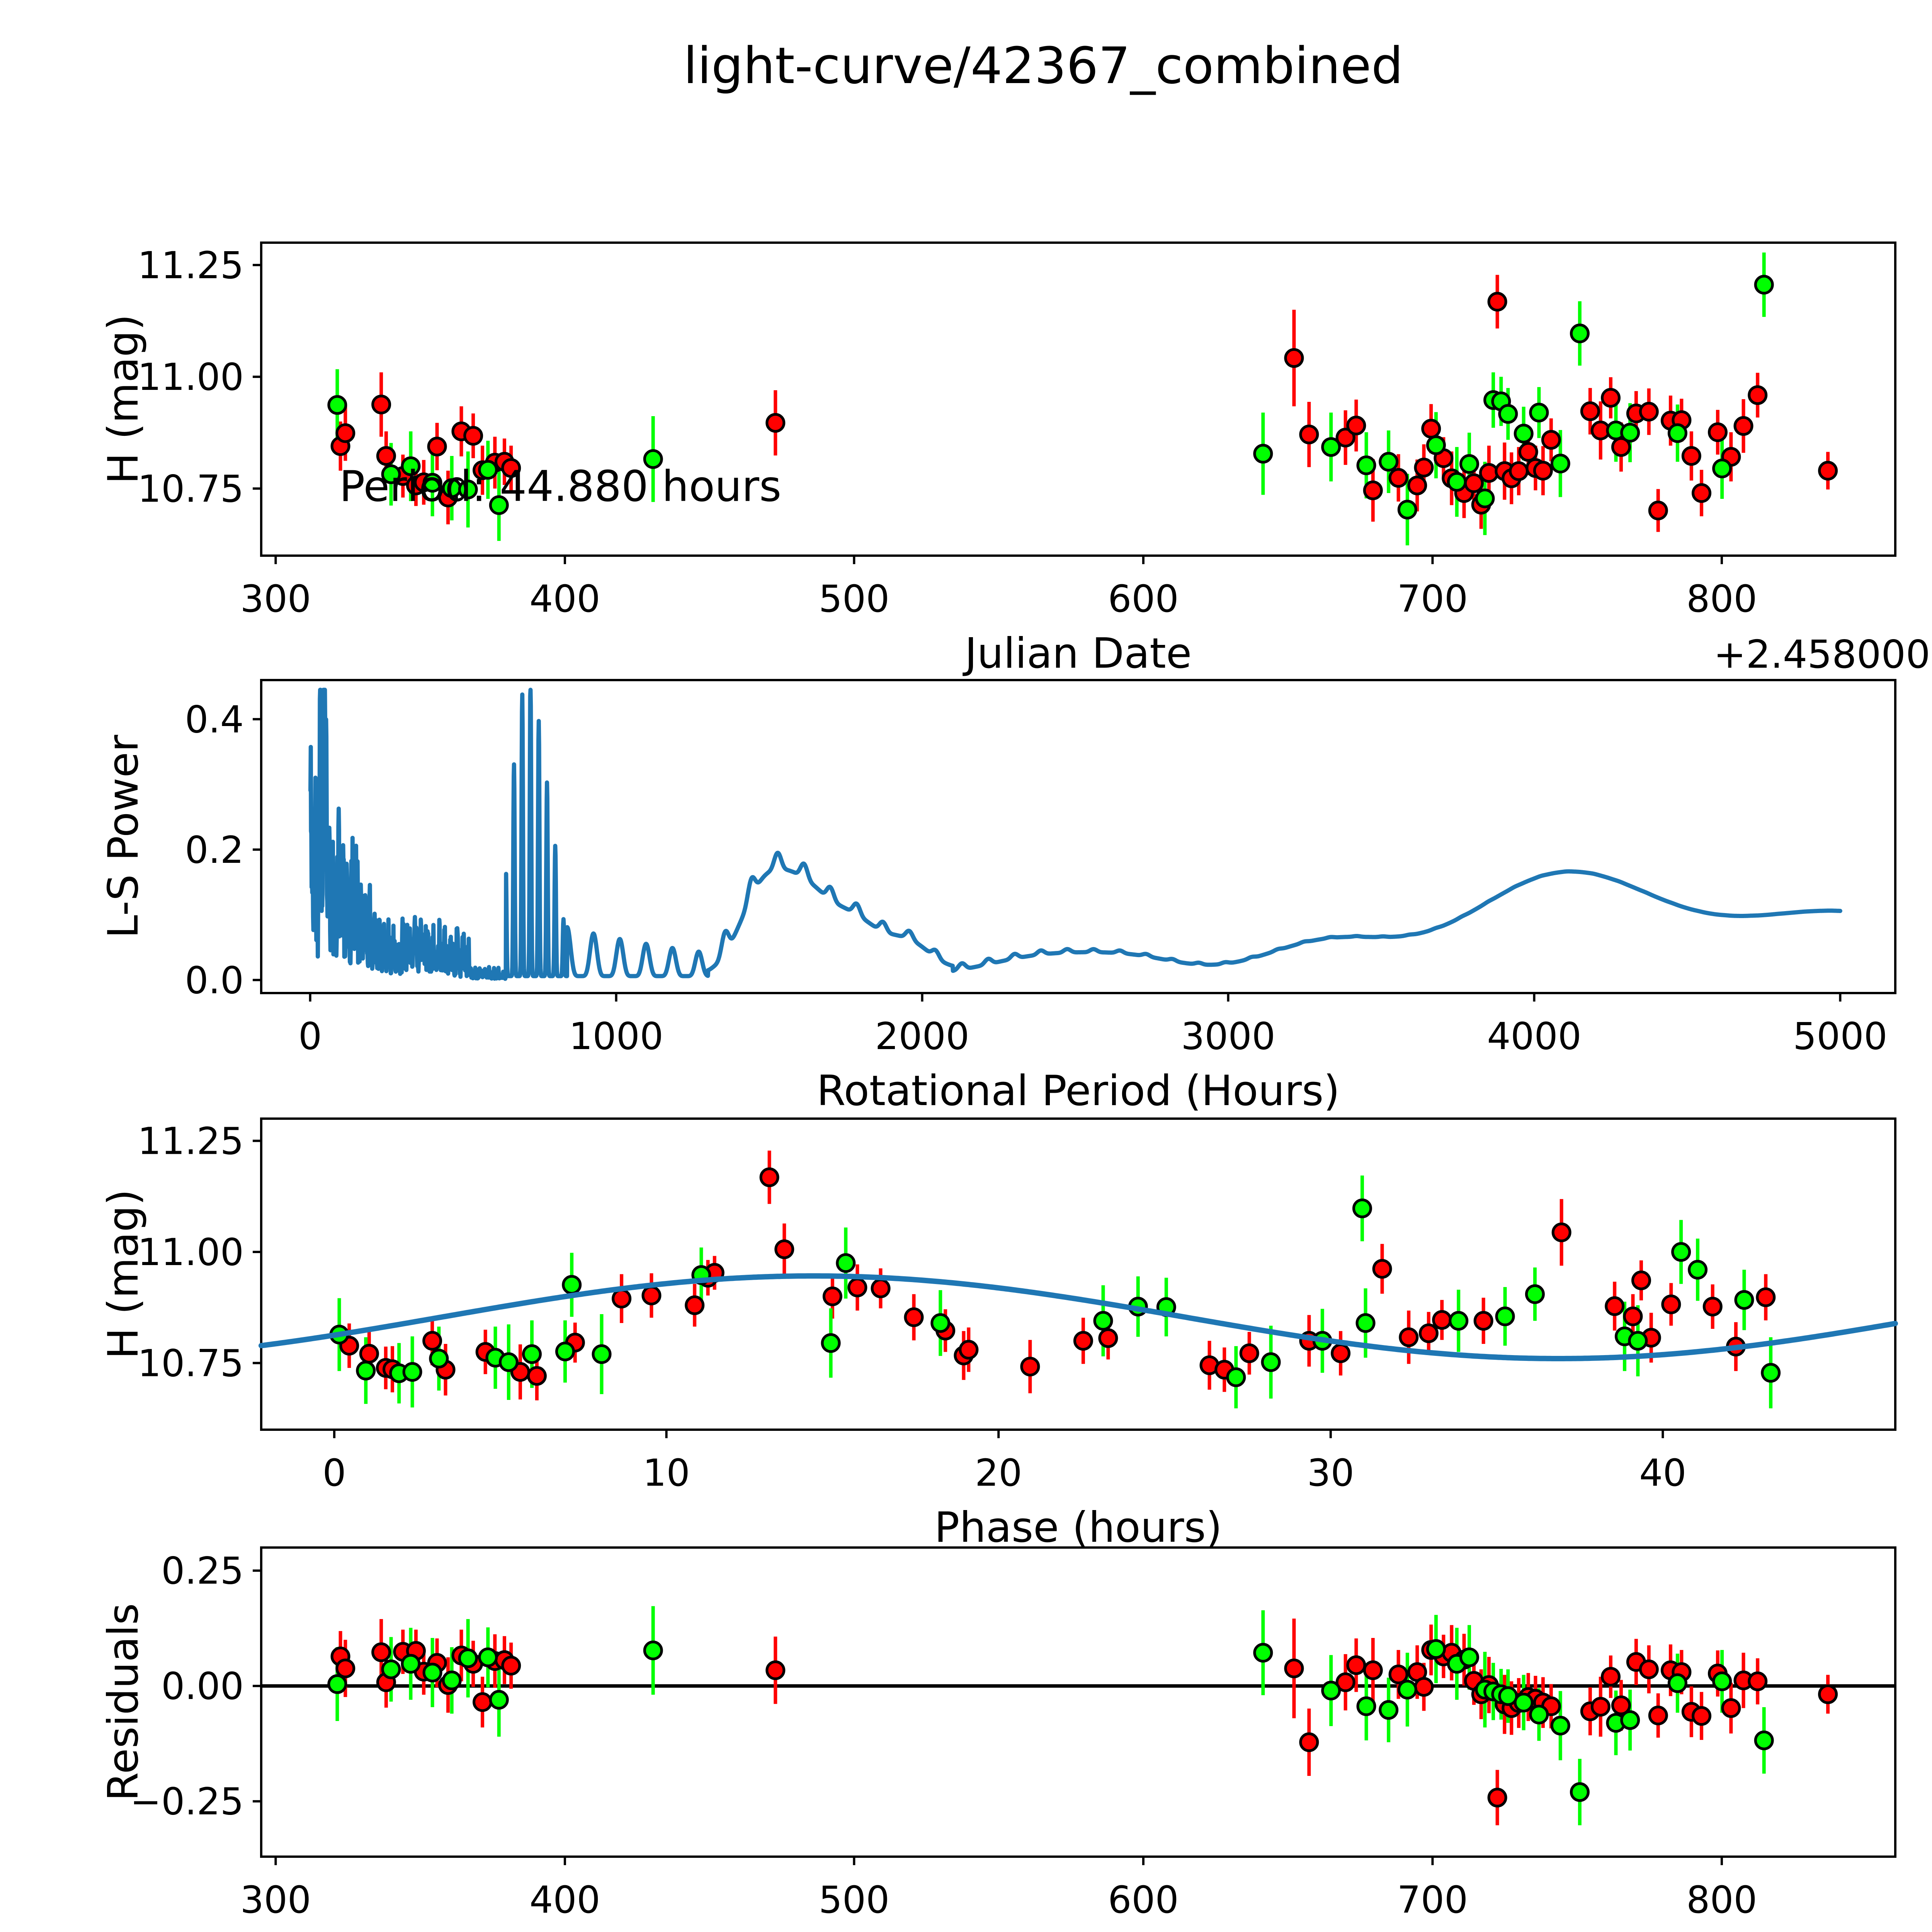 This screenshot has width=1932, height=1932. I want to click on x-tick-label: 600, so click(1143, 1900).